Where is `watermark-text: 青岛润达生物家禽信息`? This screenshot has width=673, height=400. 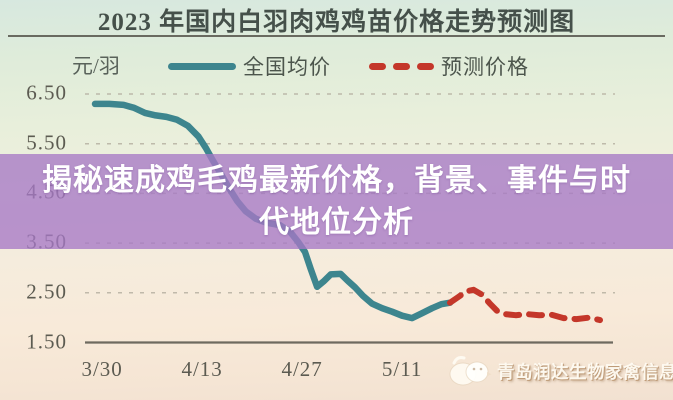 watermark-text: 青岛润达生物家禽信息 is located at coordinates (585, 371).